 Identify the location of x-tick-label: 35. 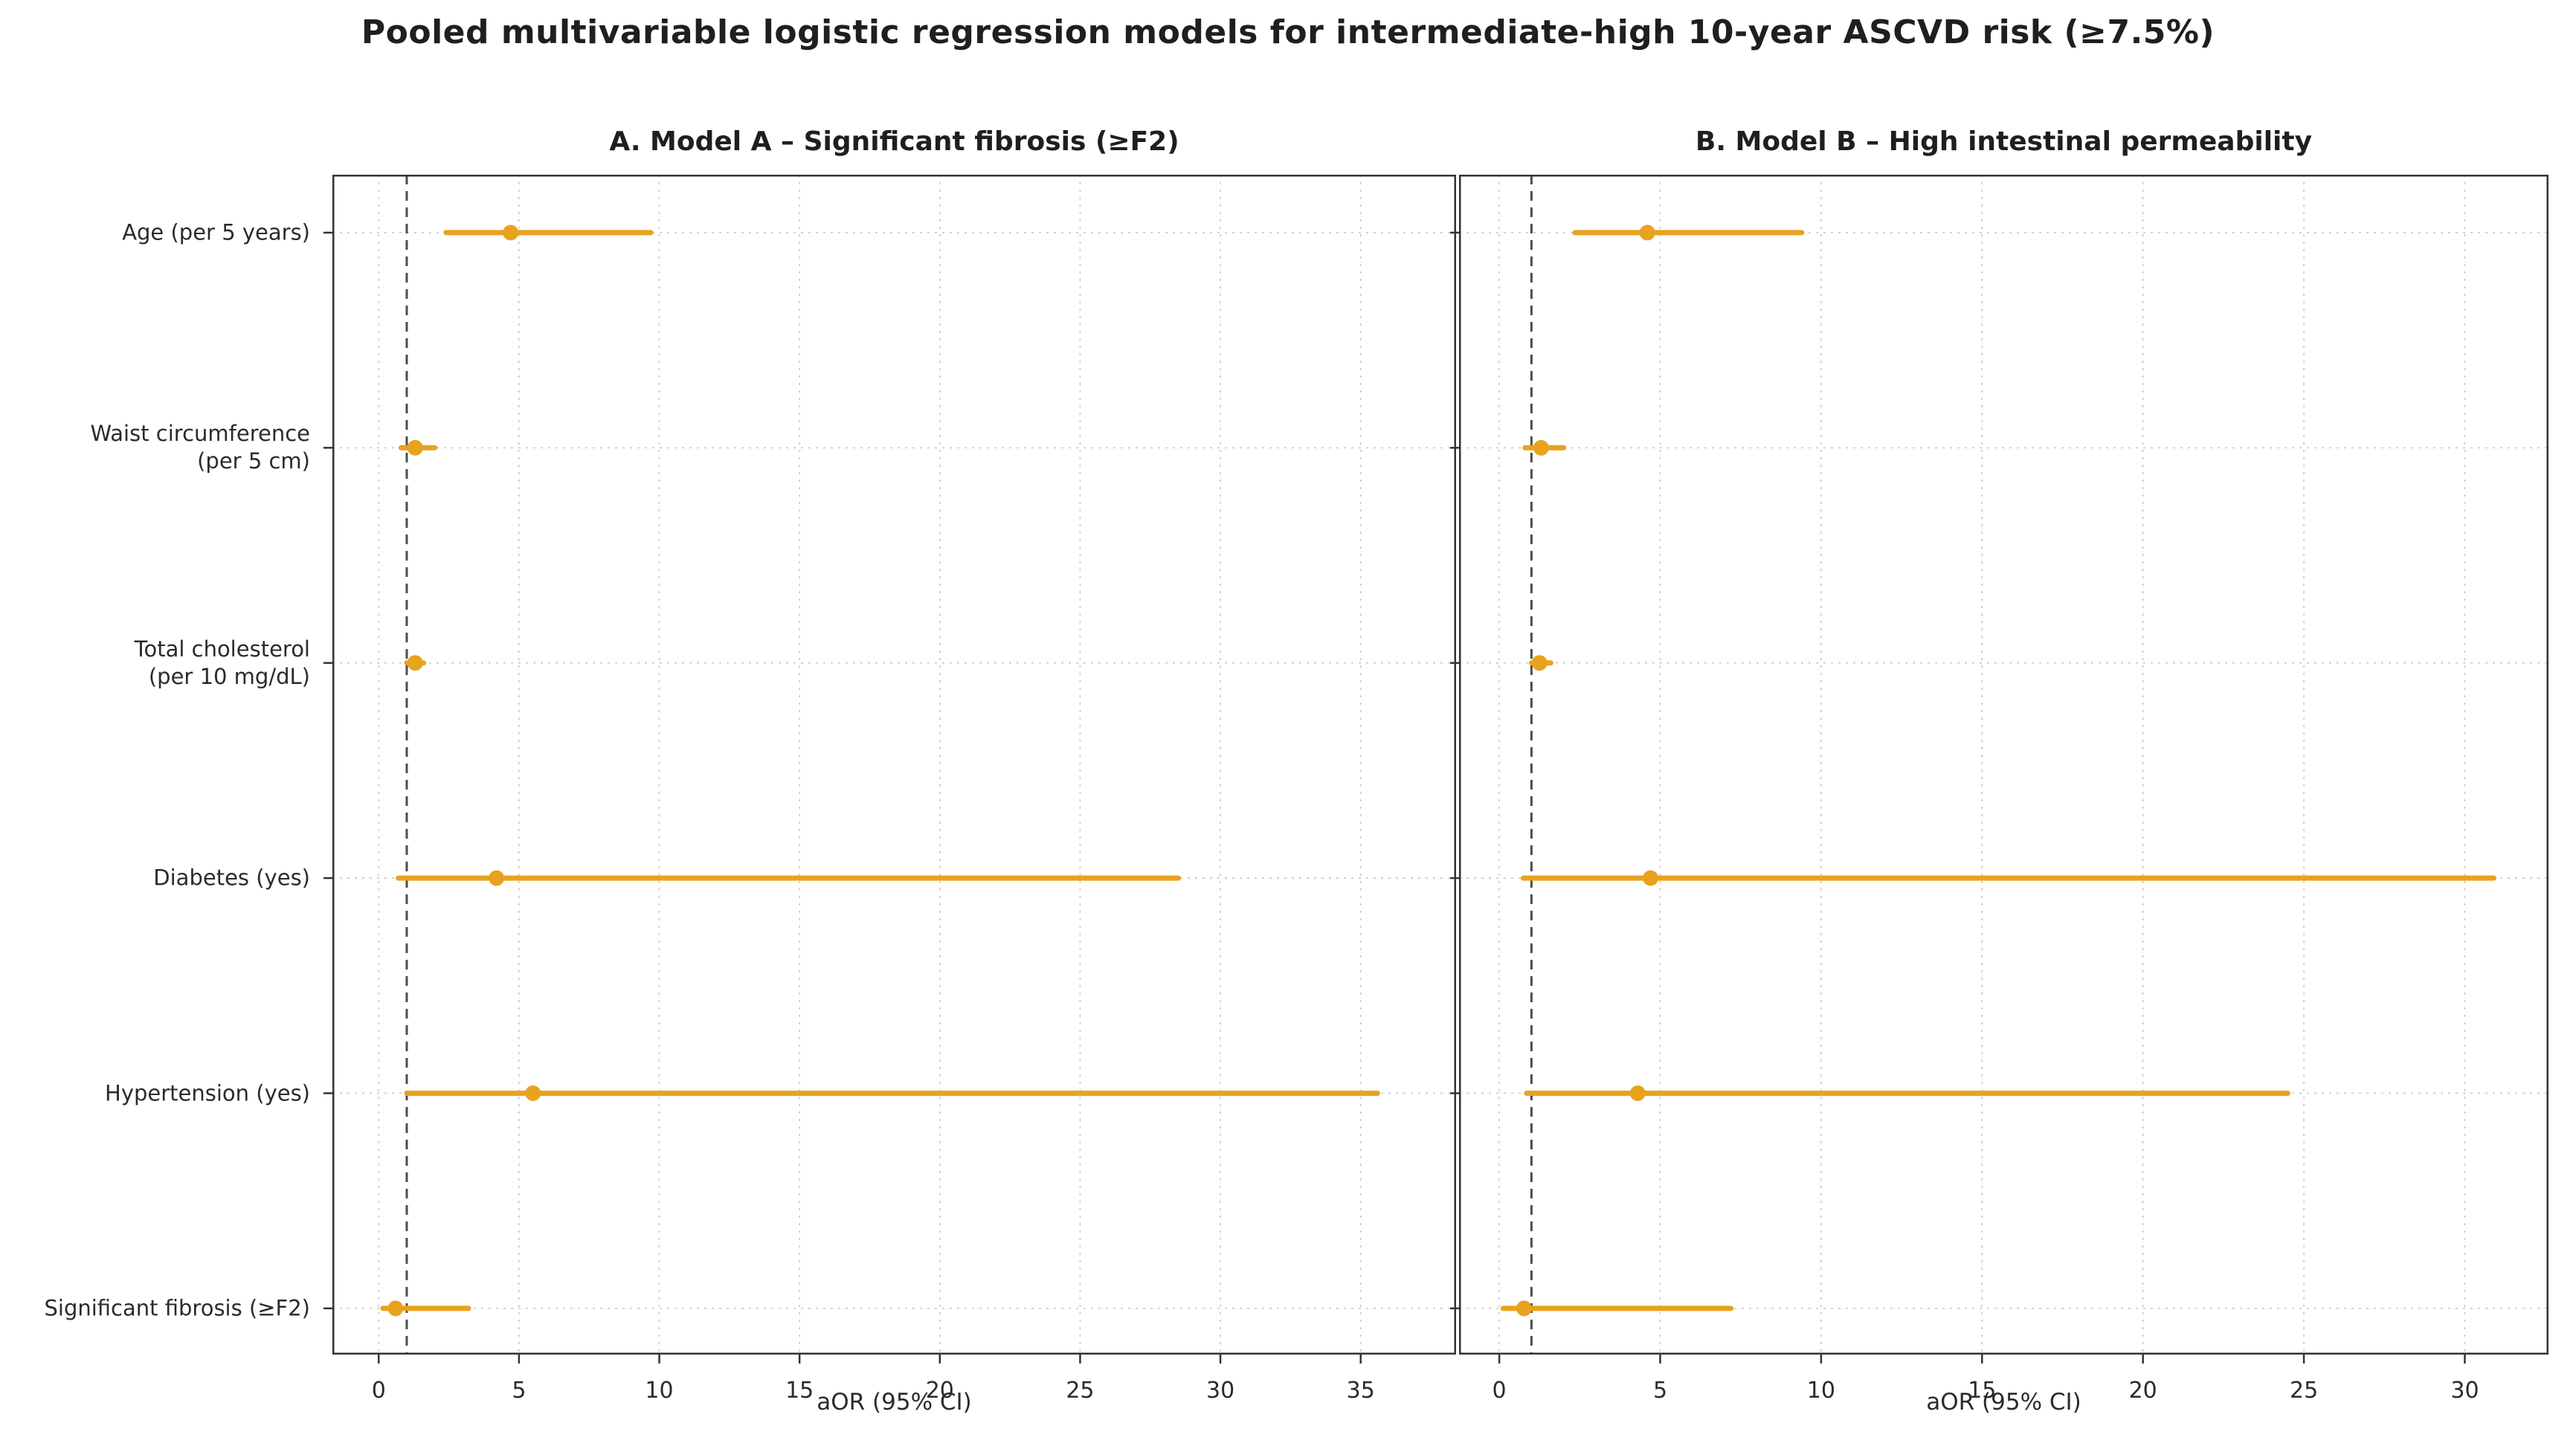
(1361, 1391).